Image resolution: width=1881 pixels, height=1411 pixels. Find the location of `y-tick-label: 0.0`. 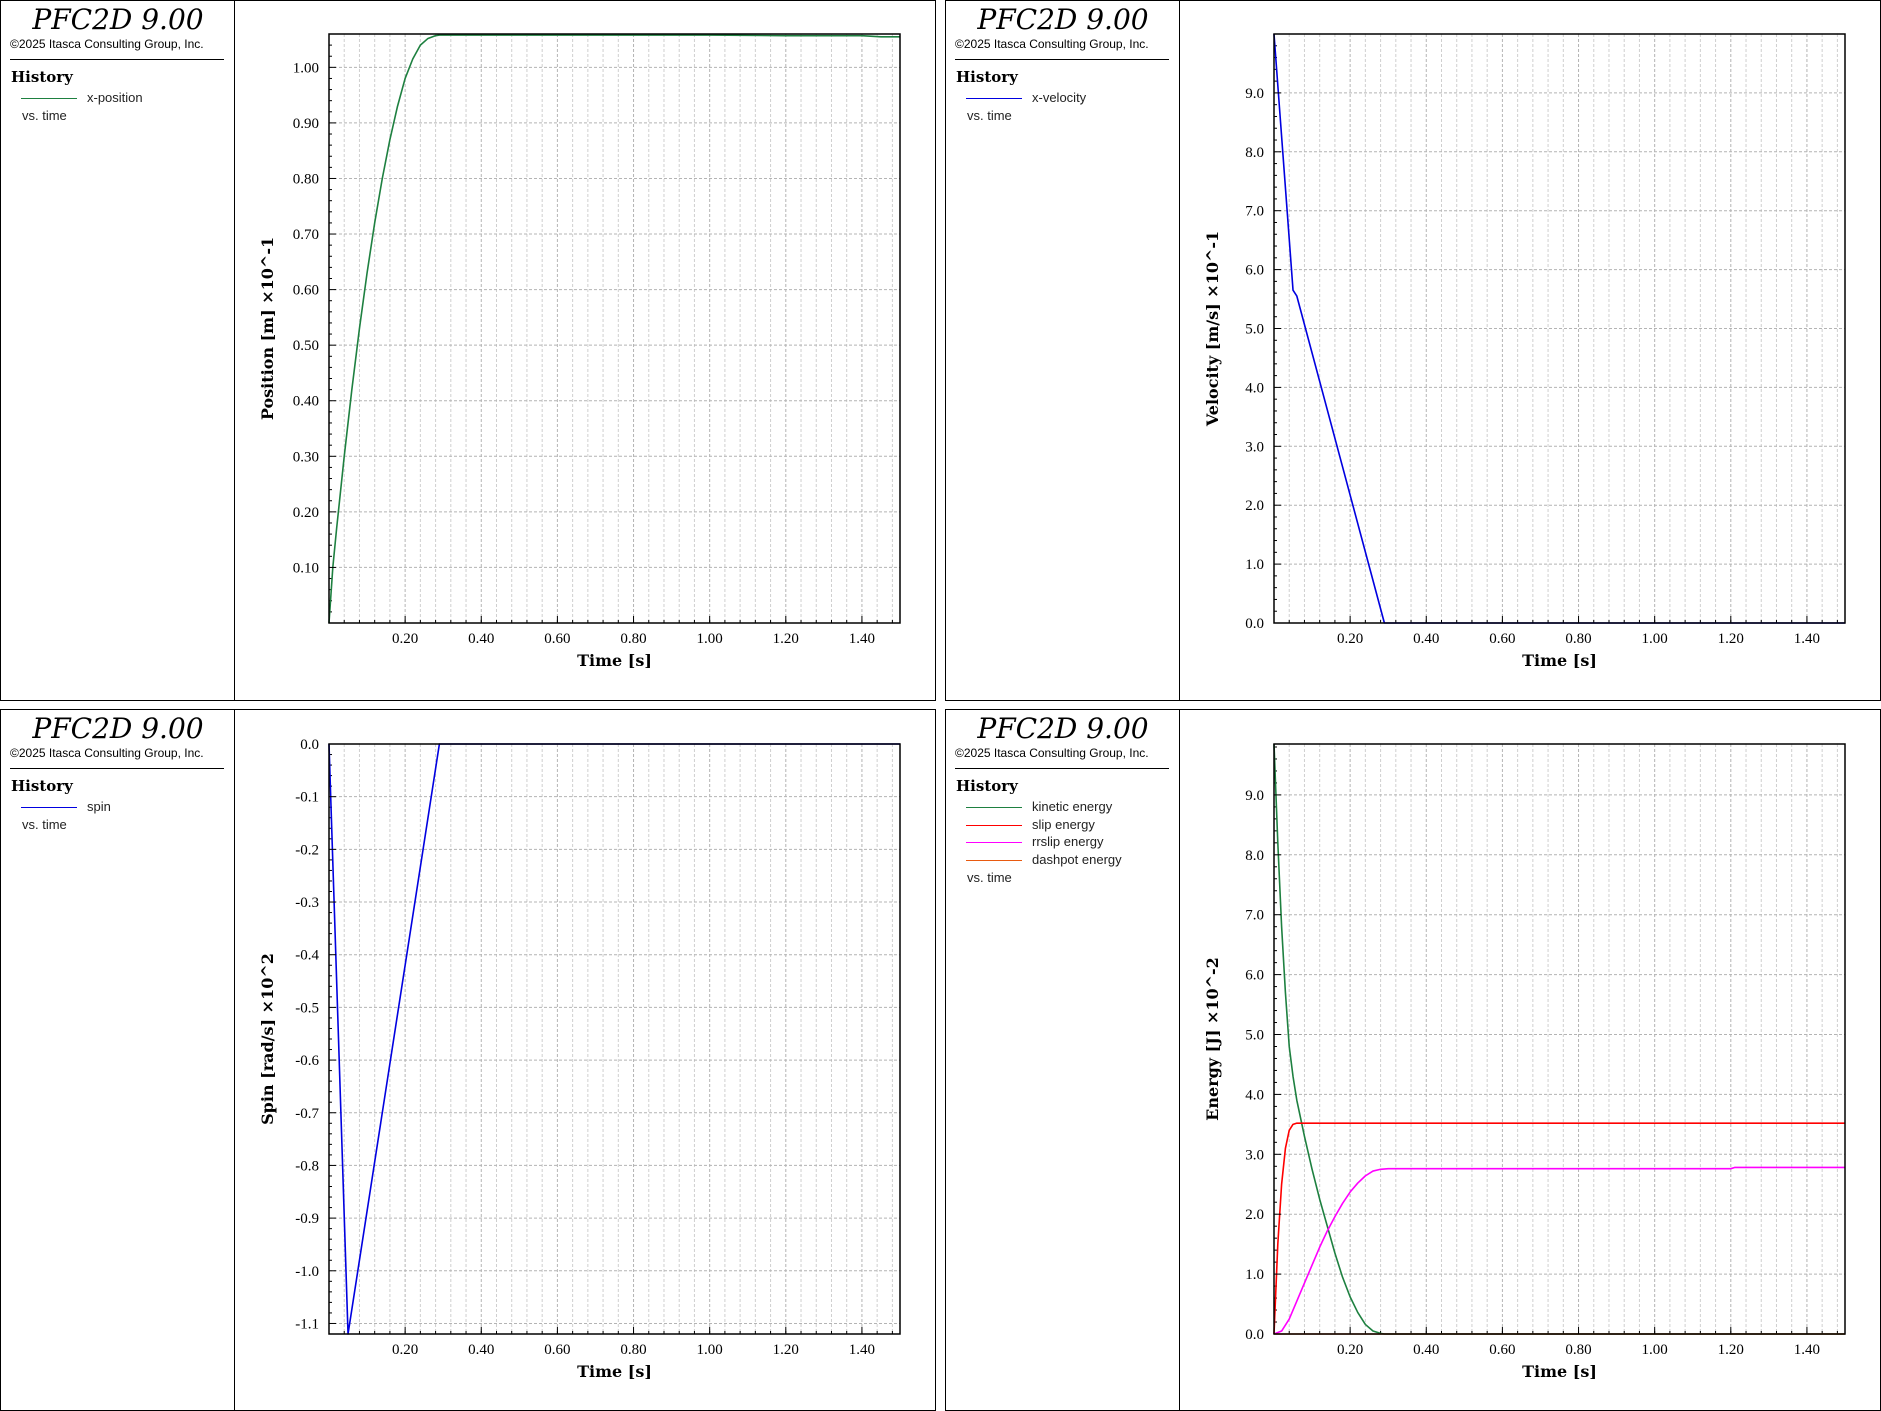

y-tick-label: 0.0 is located at coordinates (1254, 1335).